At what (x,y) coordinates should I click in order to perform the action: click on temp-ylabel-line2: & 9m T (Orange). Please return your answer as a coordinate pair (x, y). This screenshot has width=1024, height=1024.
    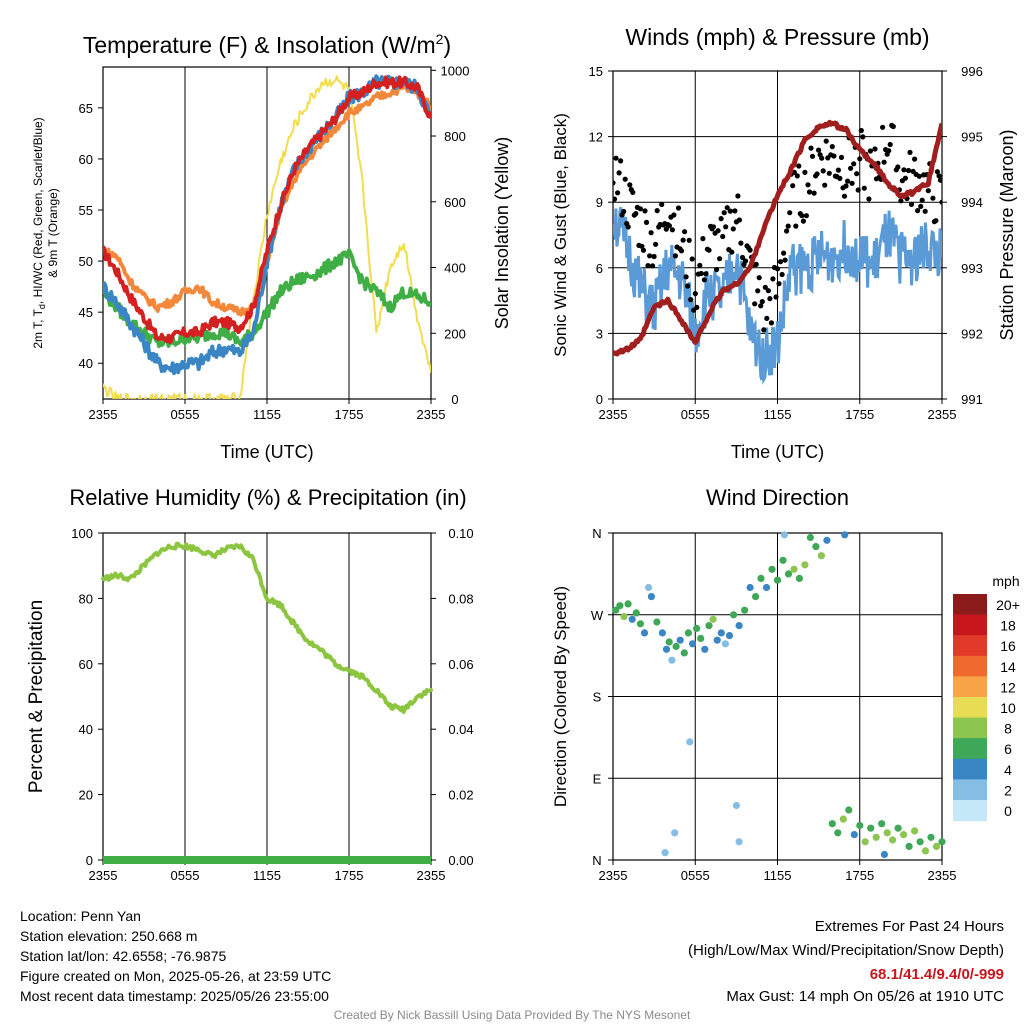
    Looking at the image, I should click on (53, 233).